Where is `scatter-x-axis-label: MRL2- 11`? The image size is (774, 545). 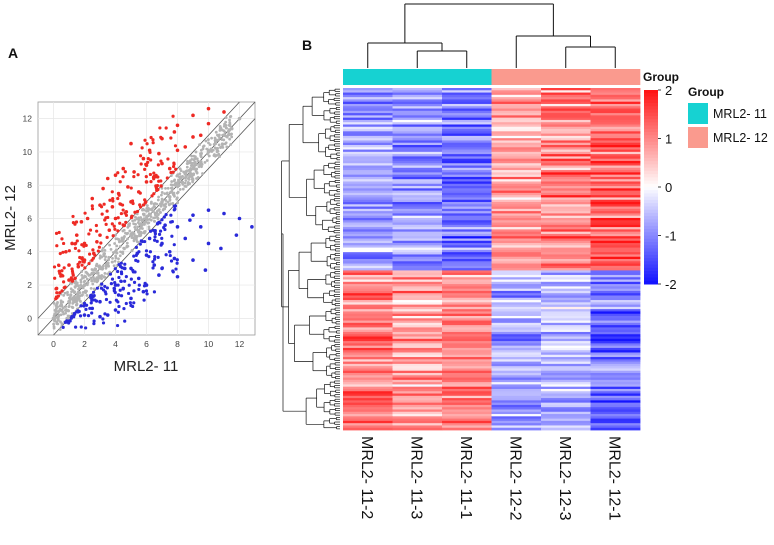
scatter-x-axis-label: MRL2- 11 is located at coordinates (146, 366).